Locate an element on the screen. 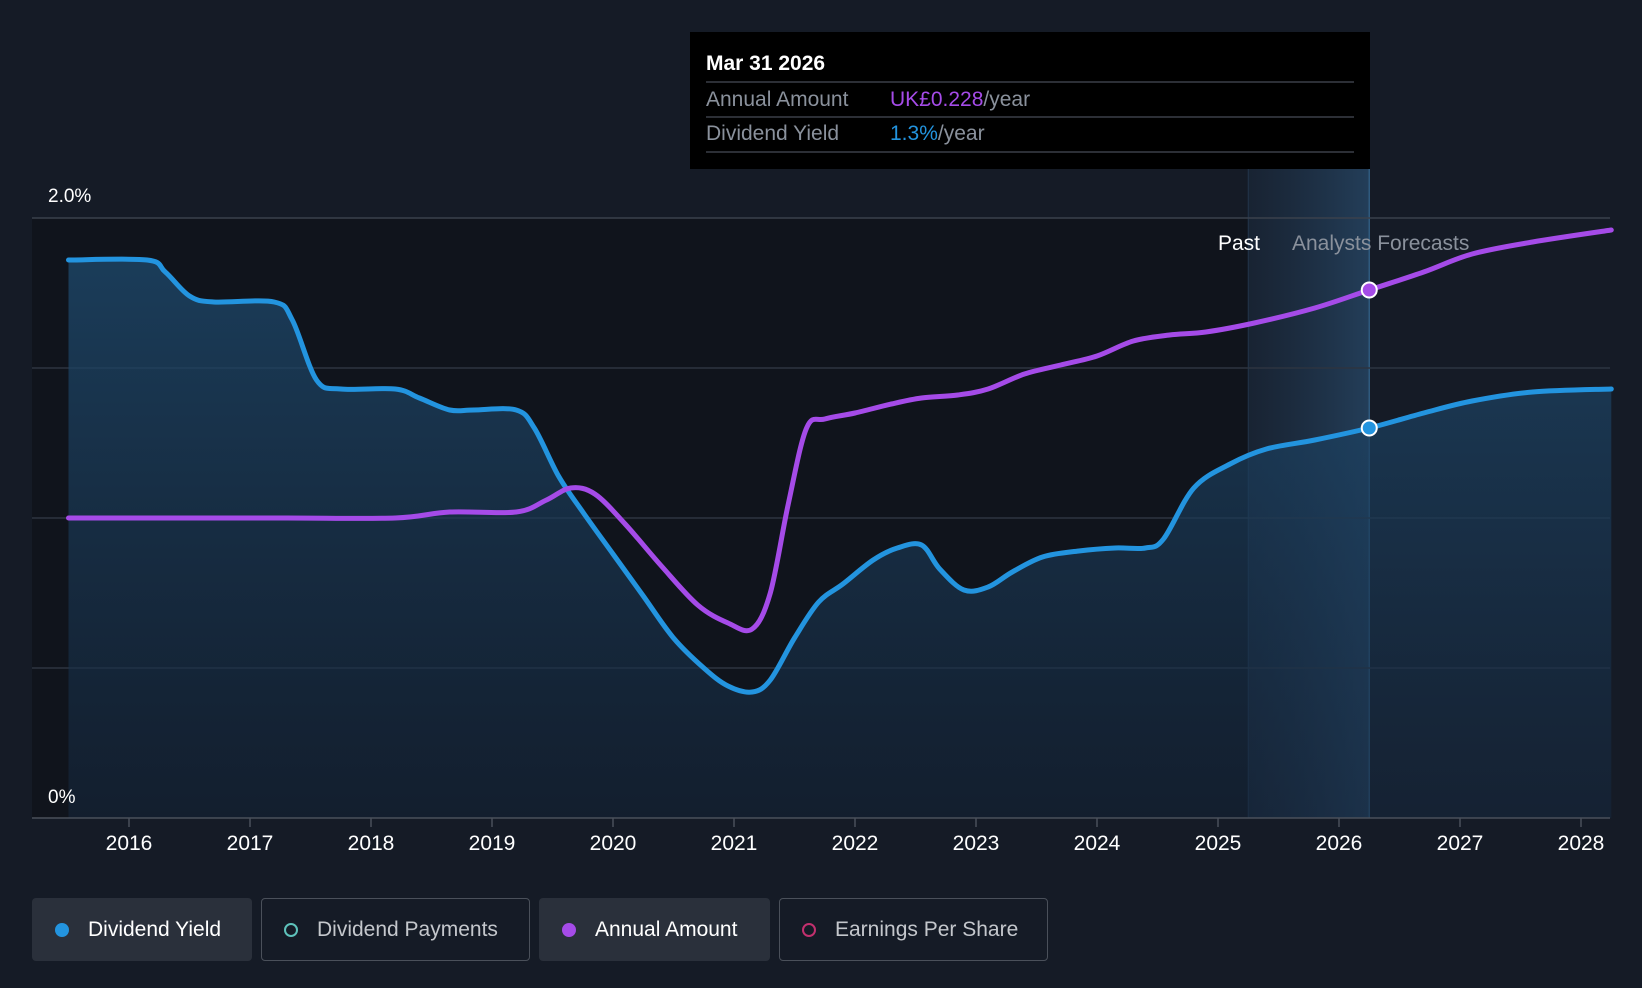  legend-annual-amount-button: Annual Amount is located at coordinates (654, 929).